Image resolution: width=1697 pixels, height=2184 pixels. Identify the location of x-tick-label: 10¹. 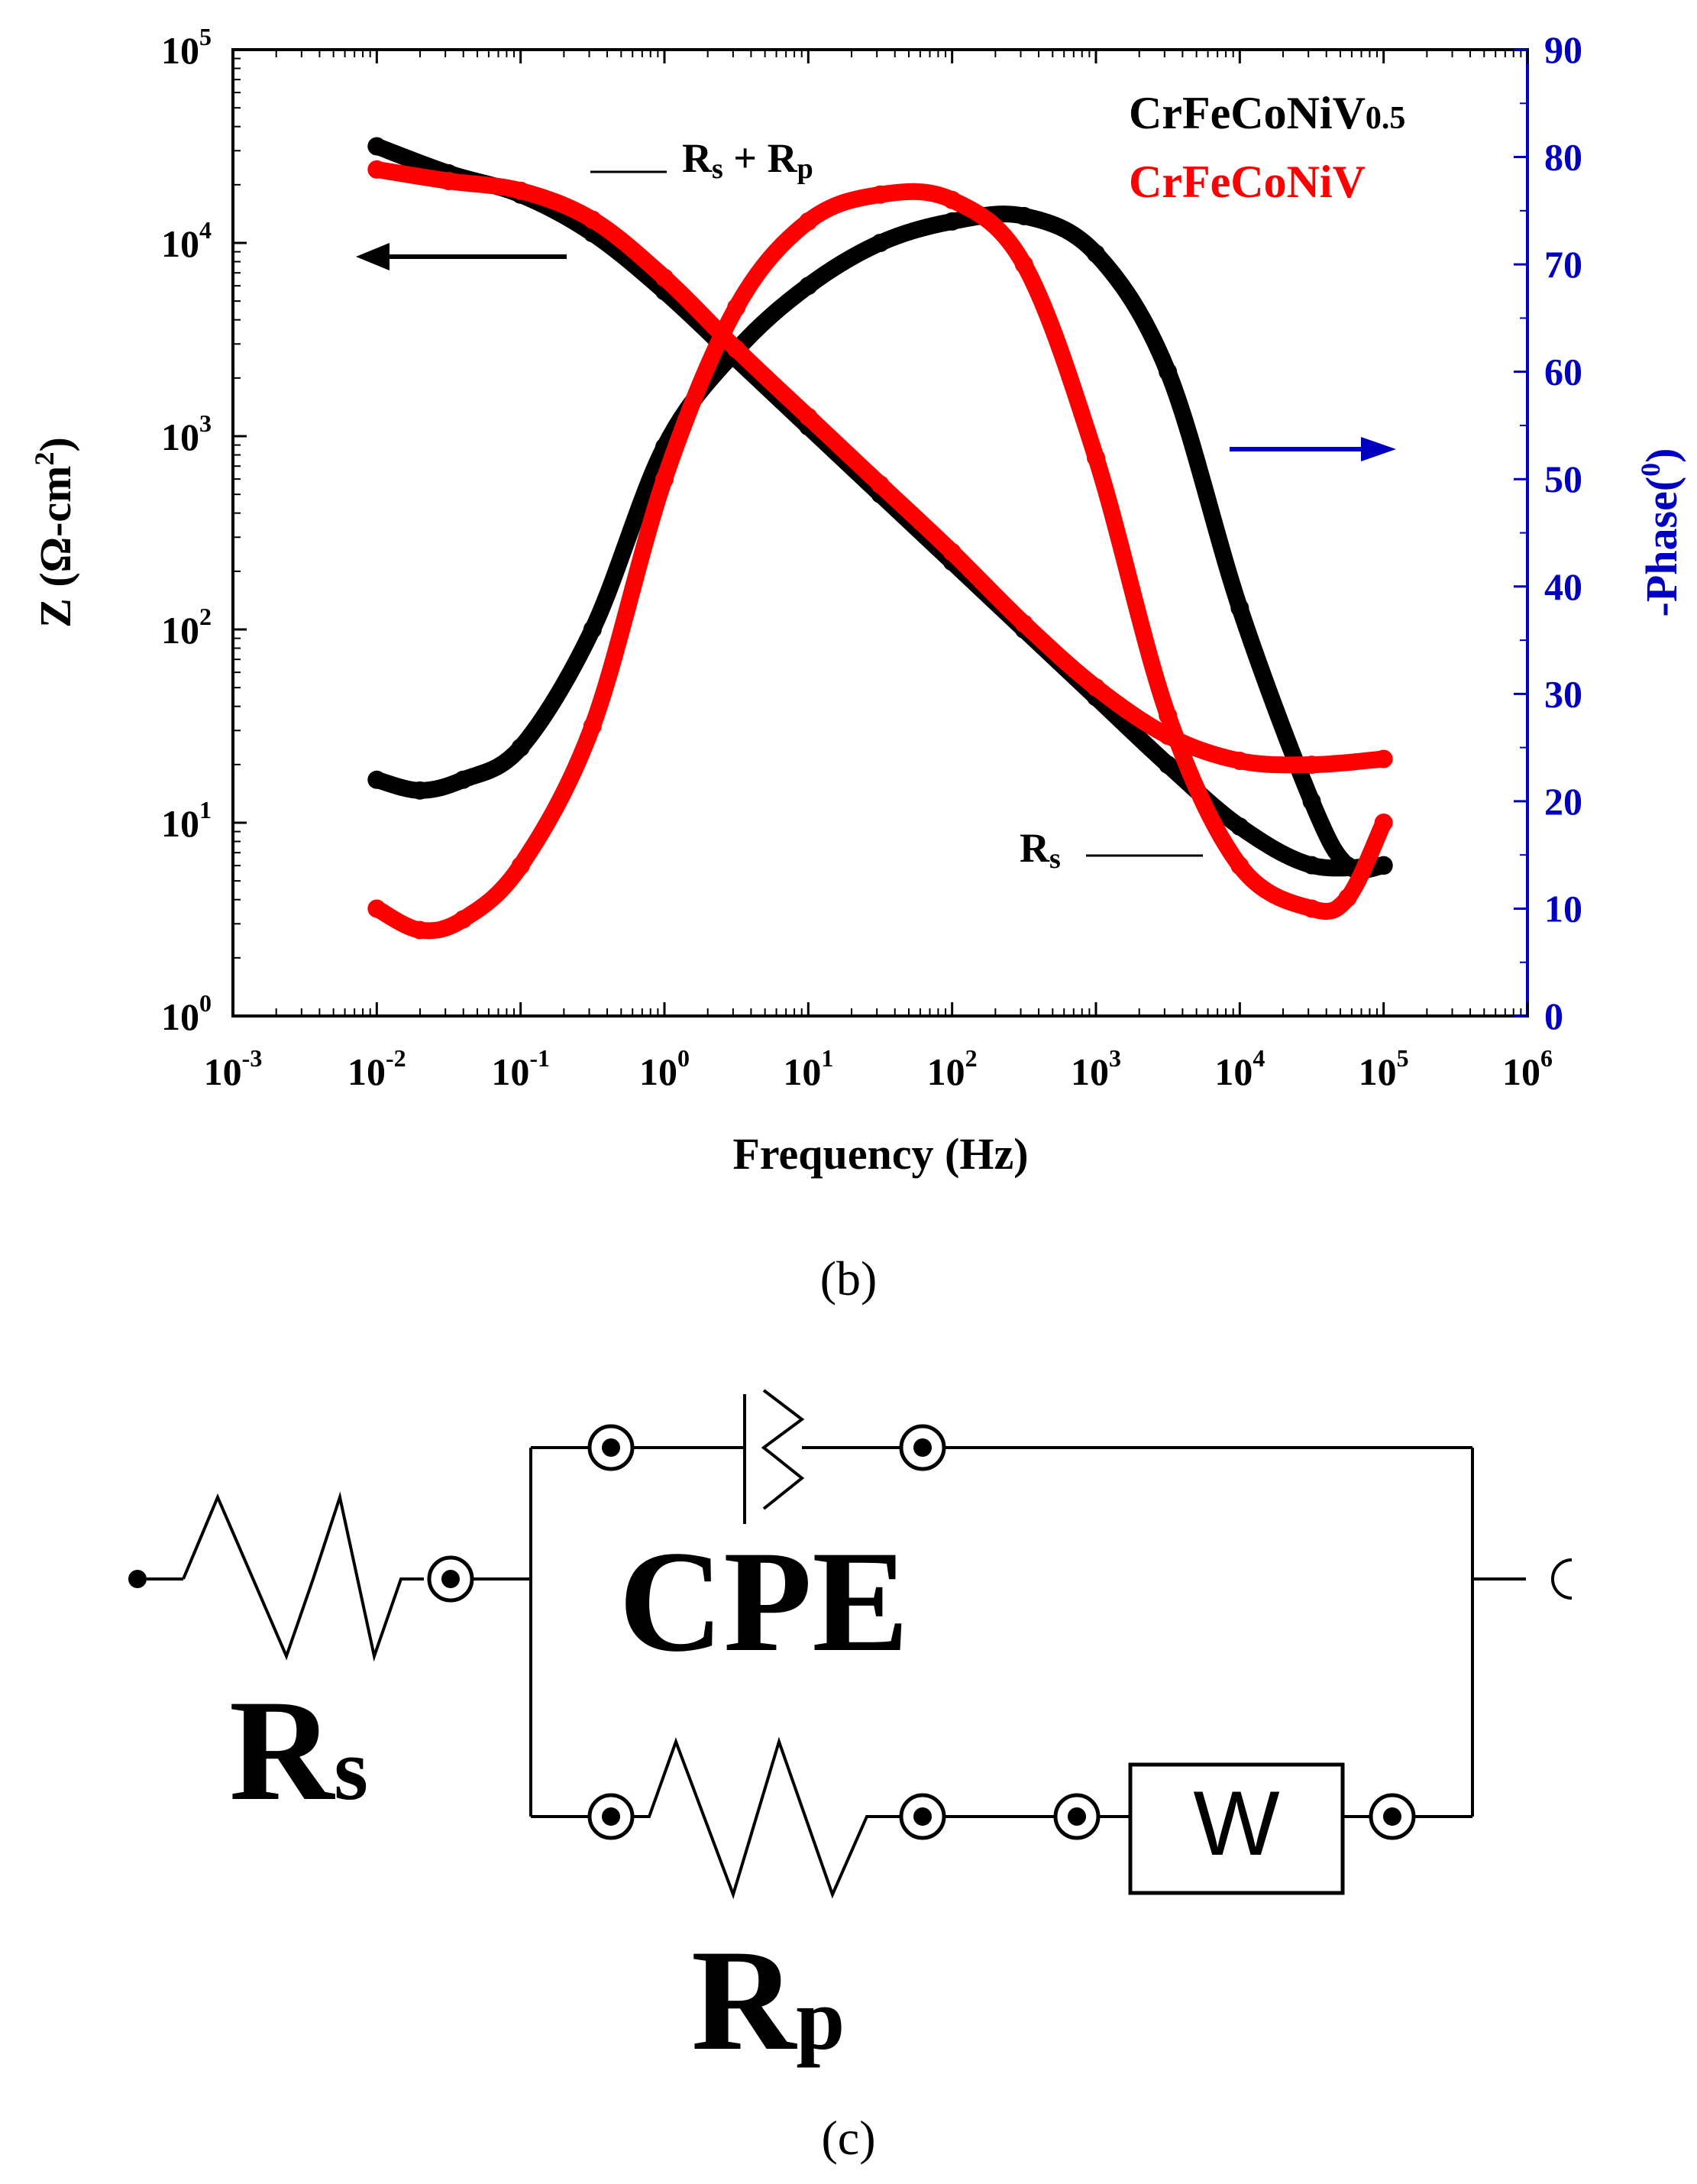
(808, 1068).